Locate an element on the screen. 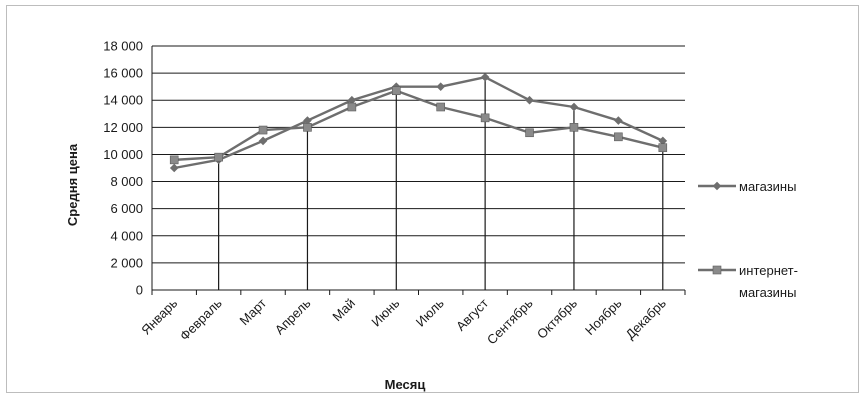 Image resolution: width=861 pixels, height=395 pixels. legend-label-1: магазины is located at coordinates (767, 186).